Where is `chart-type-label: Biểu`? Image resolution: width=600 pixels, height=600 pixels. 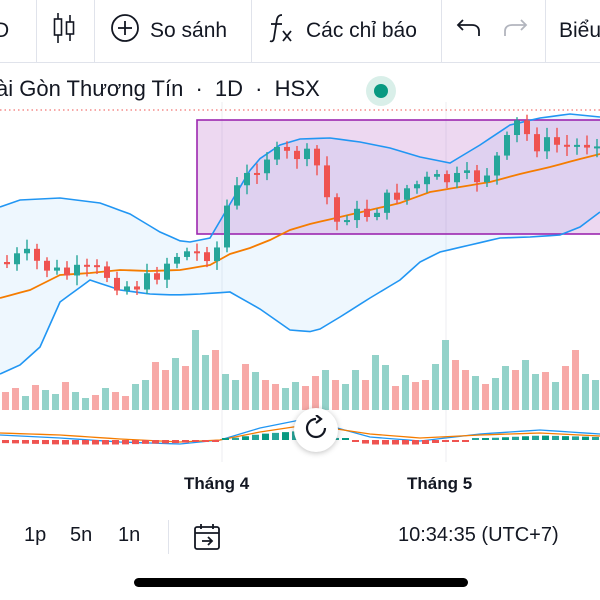 chart-type-label: Biểu is located at coordinates (579, 30).